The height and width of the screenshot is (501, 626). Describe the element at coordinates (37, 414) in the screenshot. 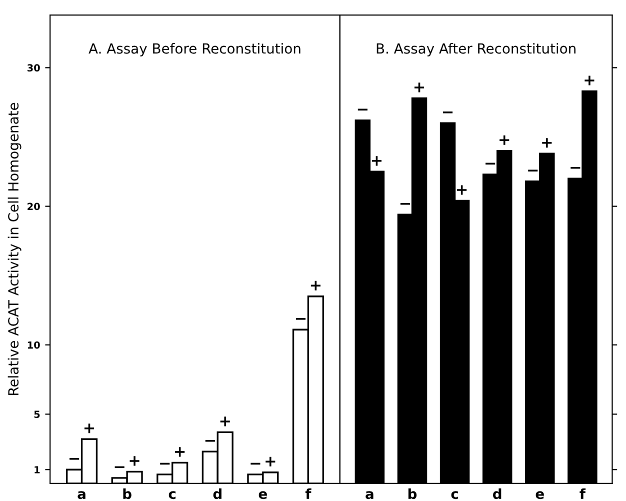

I see `y-tick-label: 5` at that location.